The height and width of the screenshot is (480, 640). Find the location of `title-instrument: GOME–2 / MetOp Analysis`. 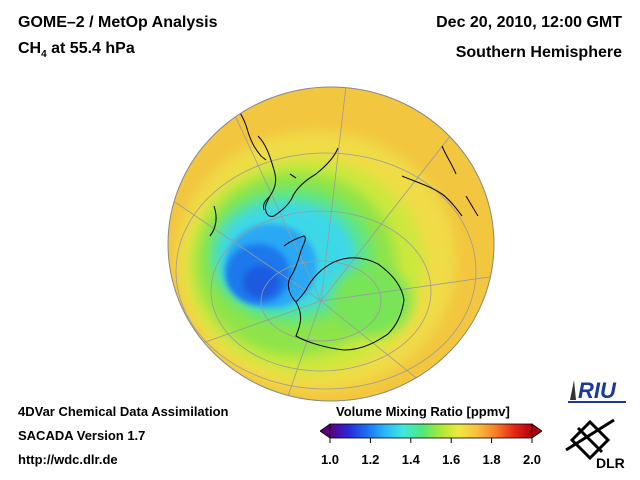

title-instrument: GOME–2 / MetOp Analysis is located at coordinates (118, 22).